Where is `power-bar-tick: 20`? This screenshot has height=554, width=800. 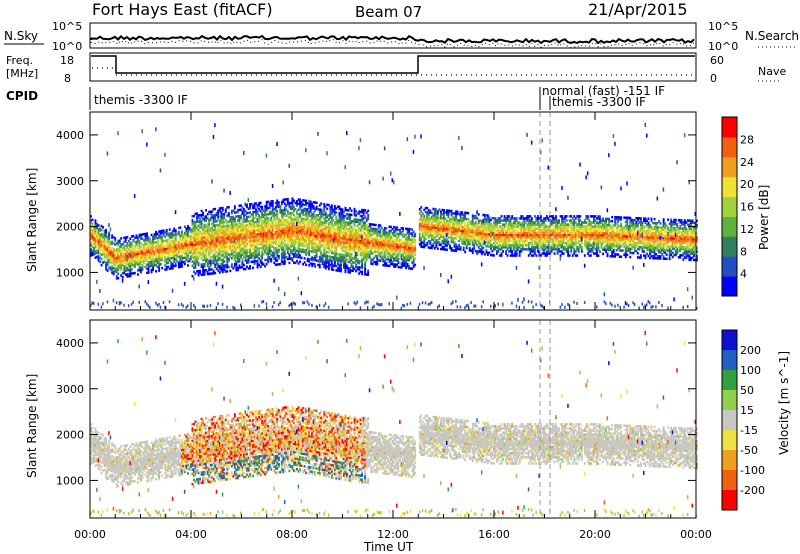 power-bar-tick: 20 is located at coordinates (747, 184).